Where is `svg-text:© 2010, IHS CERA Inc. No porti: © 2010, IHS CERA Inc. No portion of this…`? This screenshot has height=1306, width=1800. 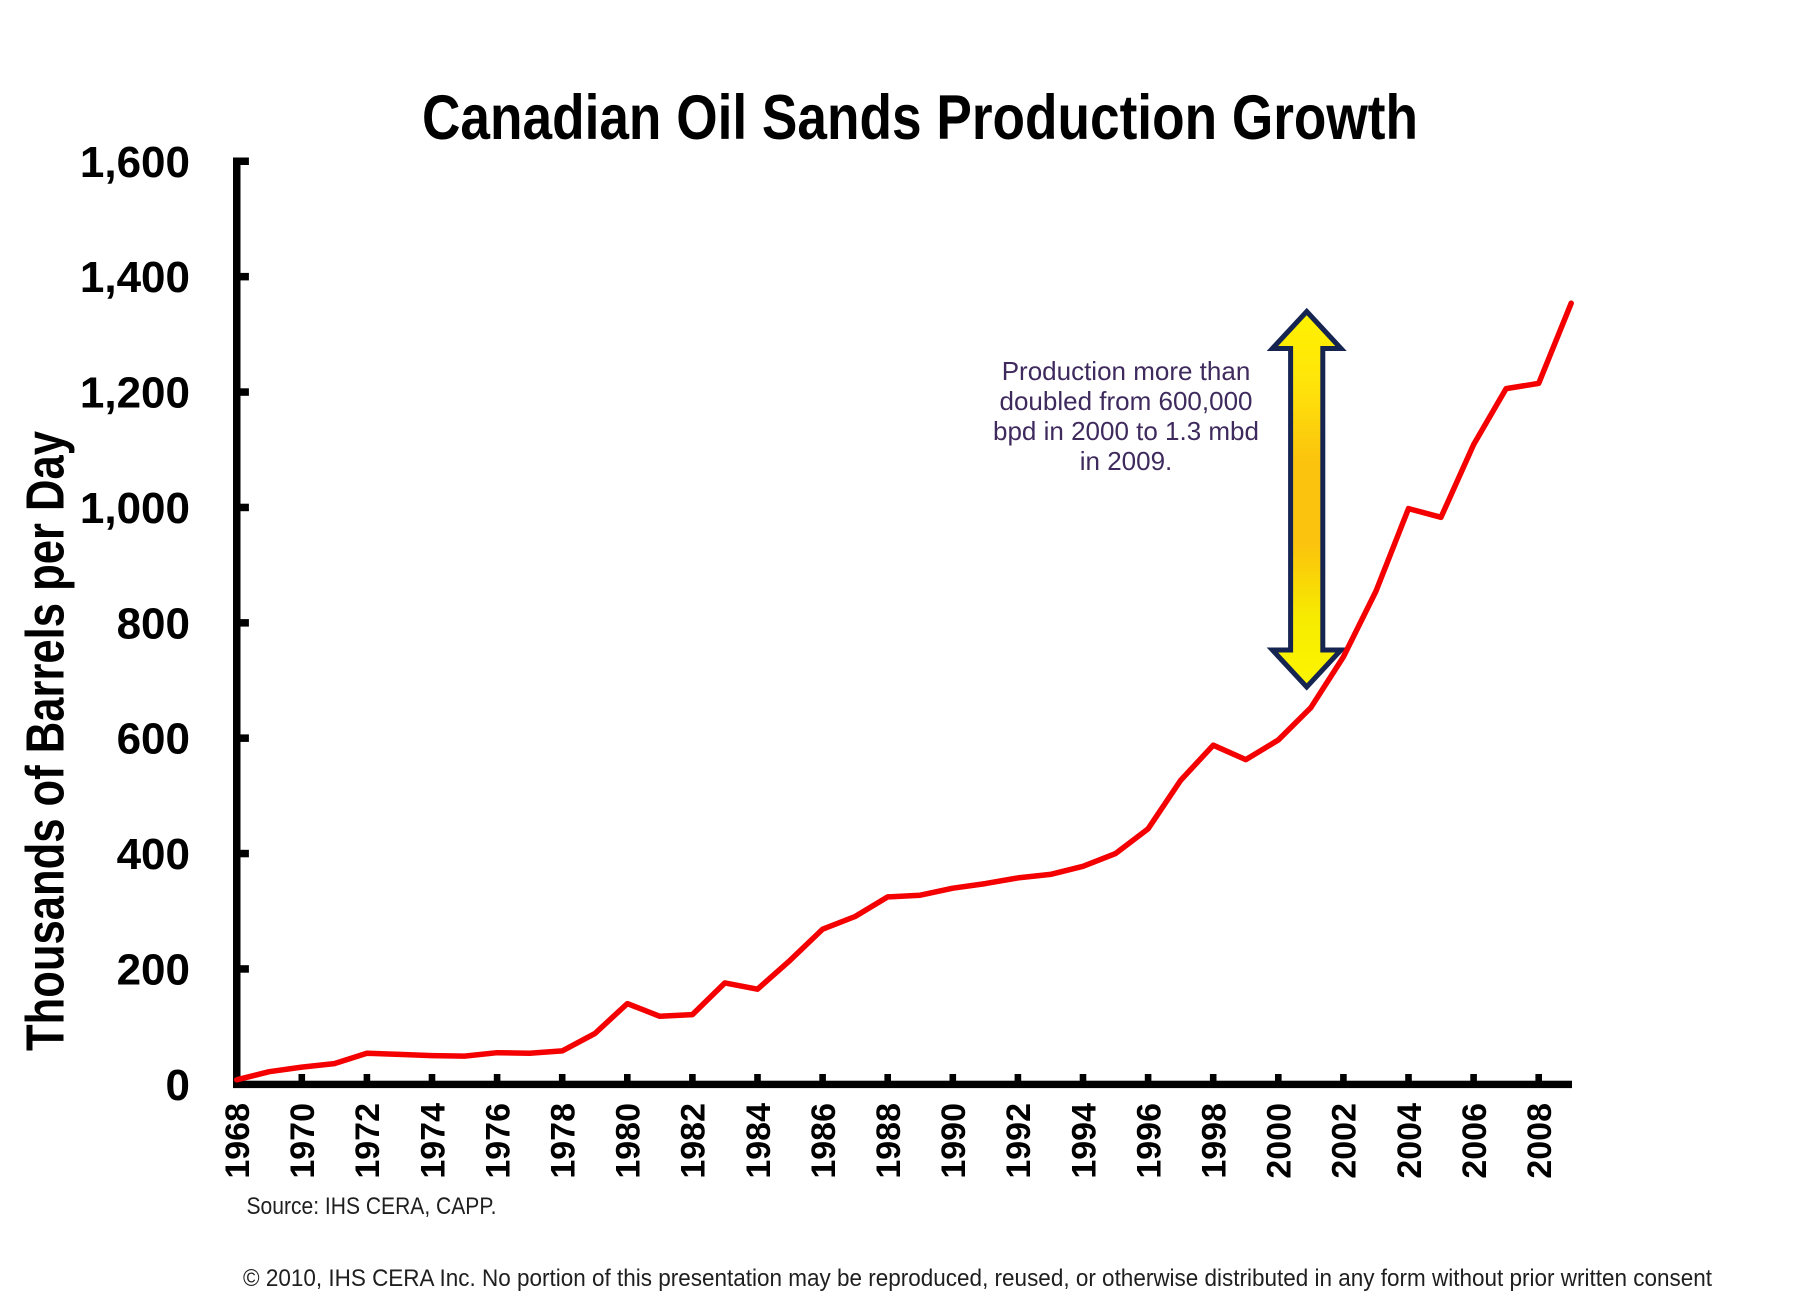
svg-text:© 2010, IHS CERA Inc. No porti: © 2010, IHS CERA Inc. No portion of this… is located at coordinates (977, 1278).